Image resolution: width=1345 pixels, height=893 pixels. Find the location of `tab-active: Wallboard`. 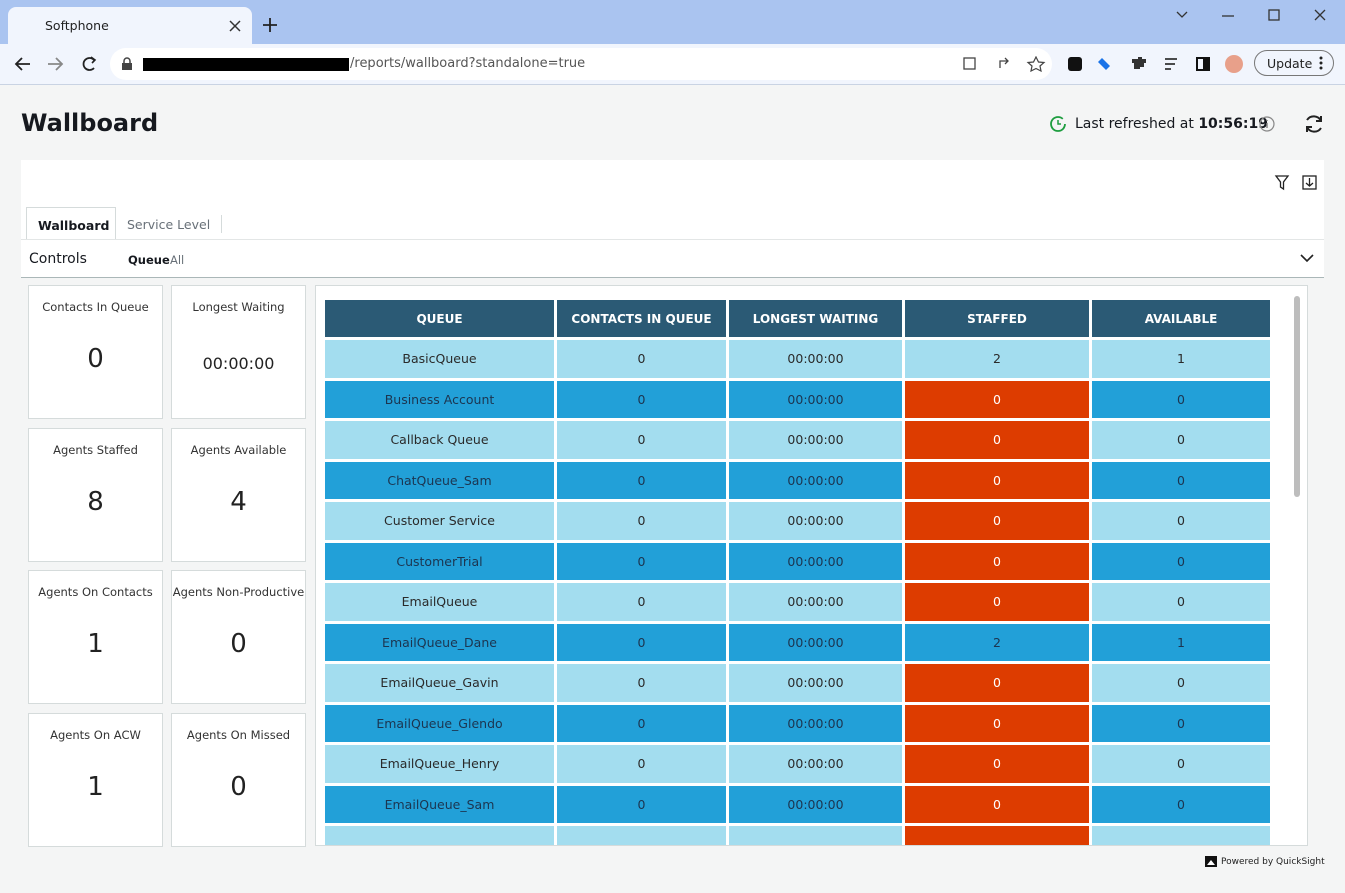

tab-active: Wallboard is located at coordinates (71, 223).